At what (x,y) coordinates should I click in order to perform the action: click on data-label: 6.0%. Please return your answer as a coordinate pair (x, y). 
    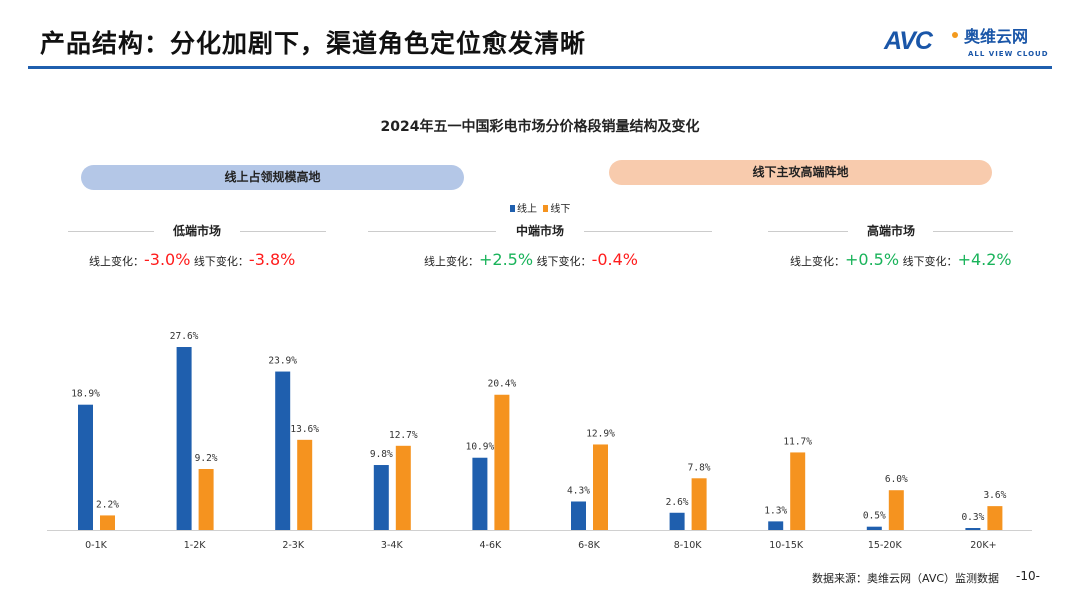
    Looking at the image, I should click on (896, 479).